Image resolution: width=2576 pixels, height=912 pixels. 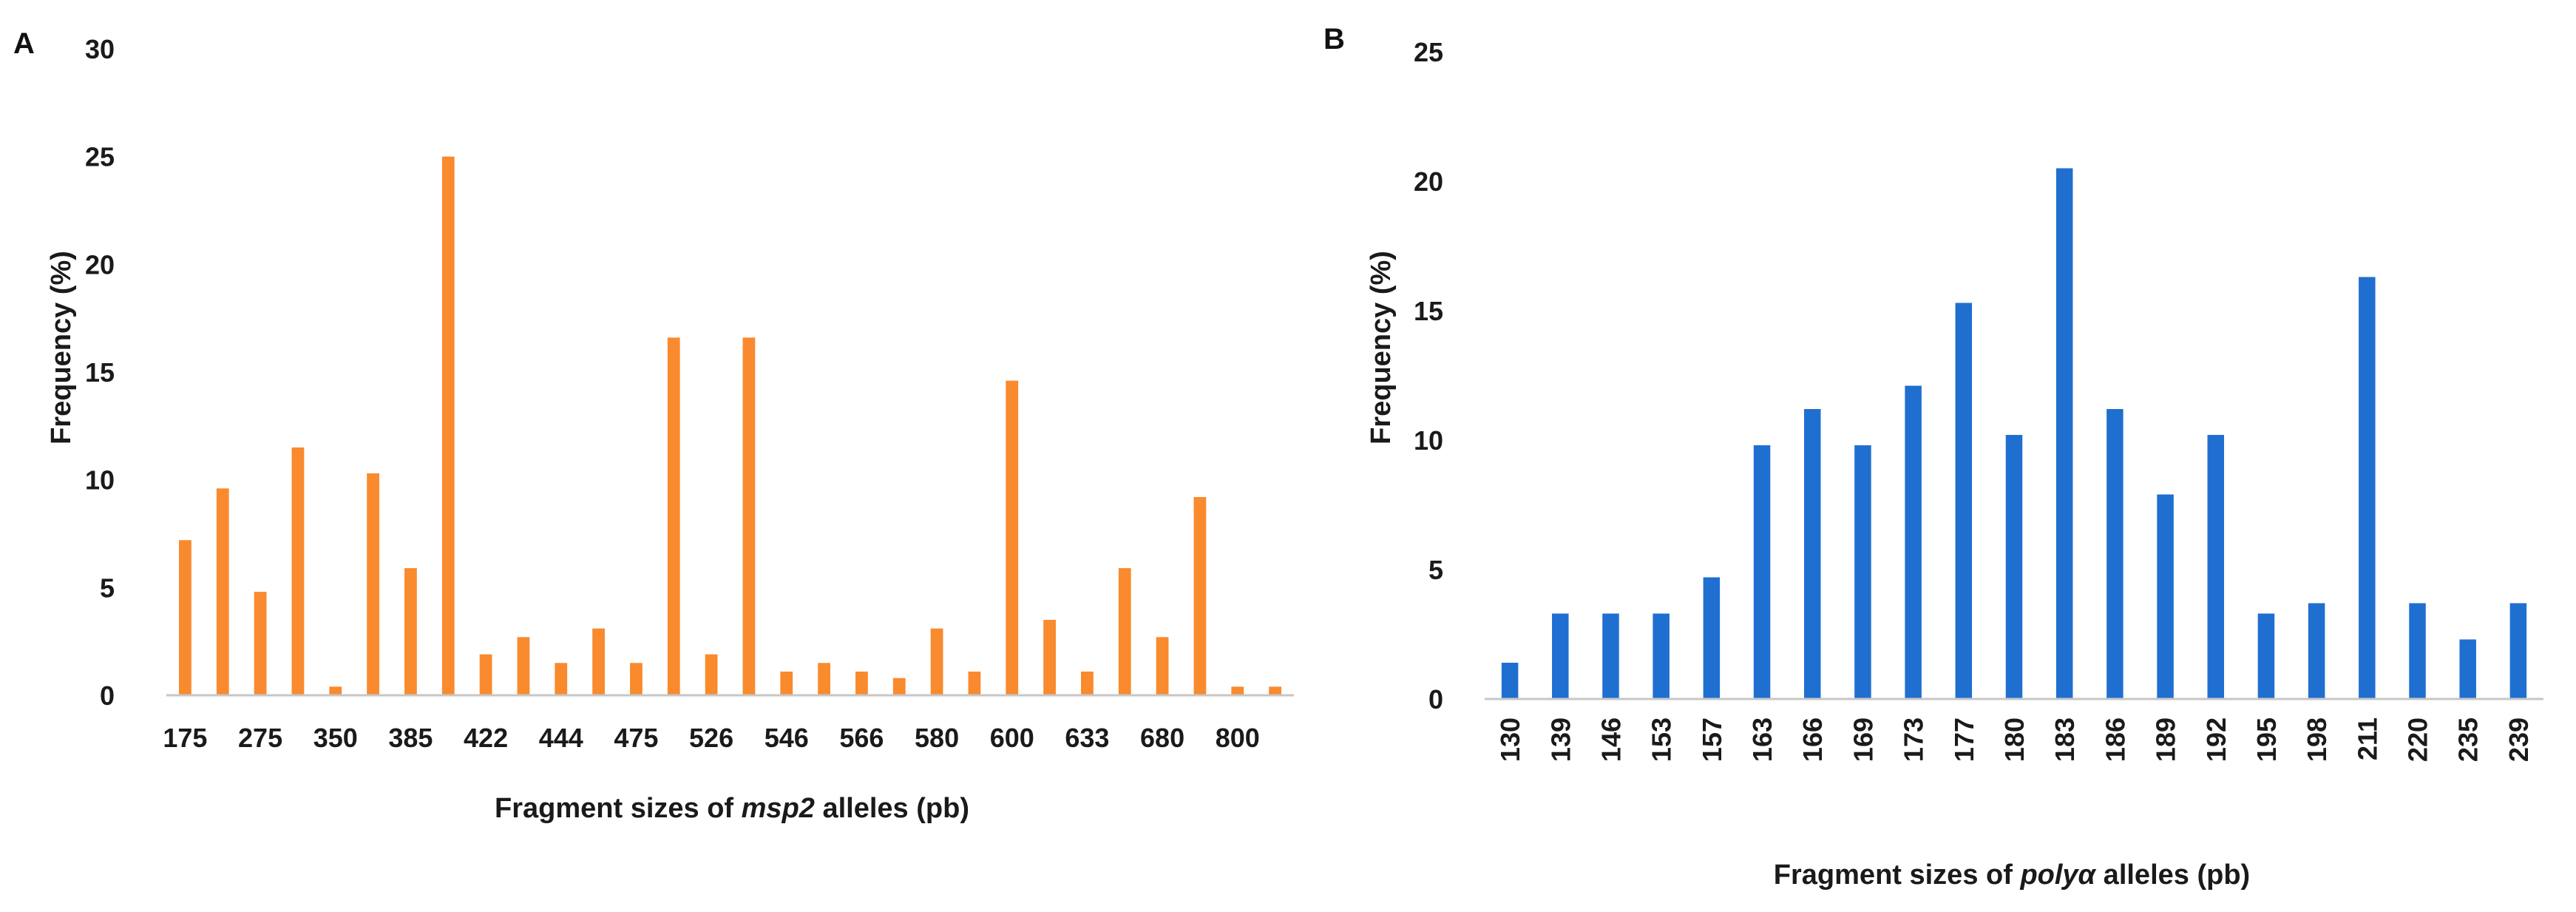 What do you see at coordinates (1560, 739) in the screenshot?
I see `chart-b-x-tick-1: 139` at bounding box center [1560, 739].